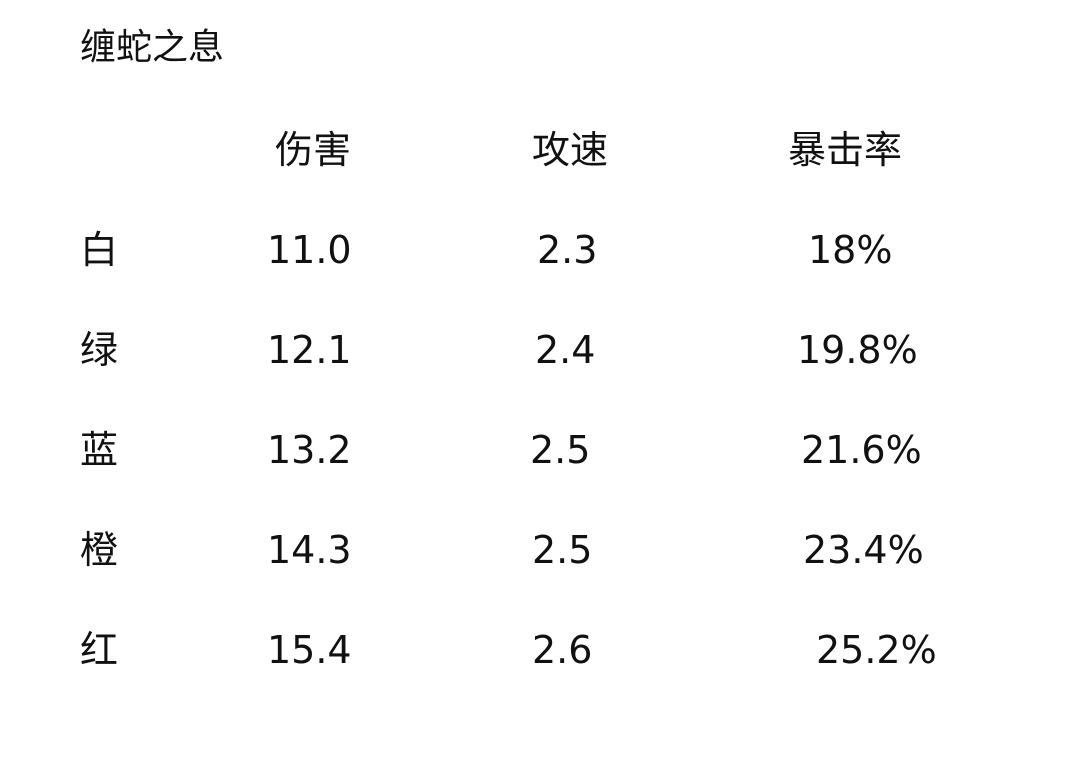 The width and height of the screenshot is (1080, 763). What do you see at coordinates (562, 650) in the screenshot?
I see `table-cell: 2.6` at bounding box center [562, 650].